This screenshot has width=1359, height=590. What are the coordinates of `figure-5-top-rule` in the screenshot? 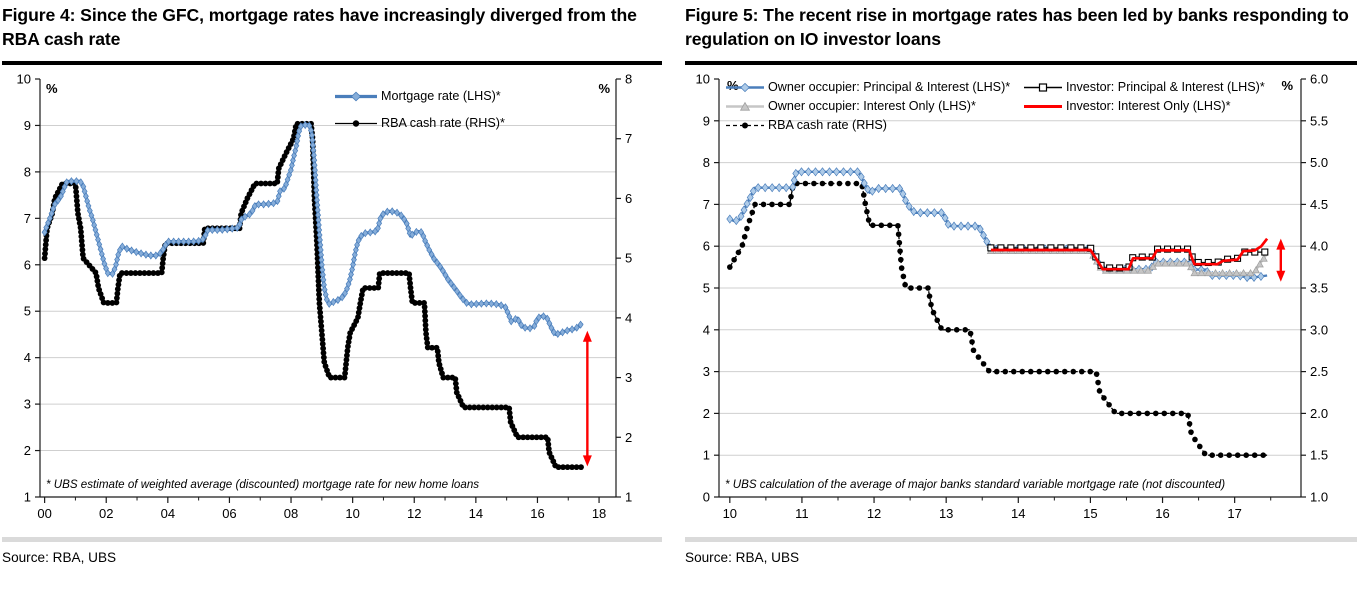 It's located at (1021, 63).